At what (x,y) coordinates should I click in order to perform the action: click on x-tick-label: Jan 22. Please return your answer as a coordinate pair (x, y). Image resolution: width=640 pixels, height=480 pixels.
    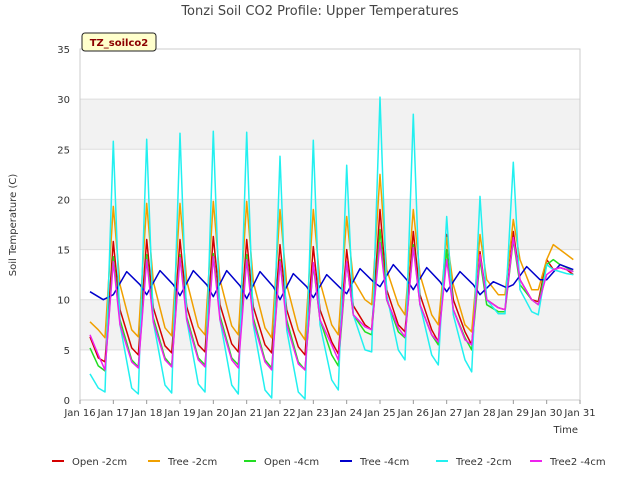
    Looking at the image, I should click on (279, 413).